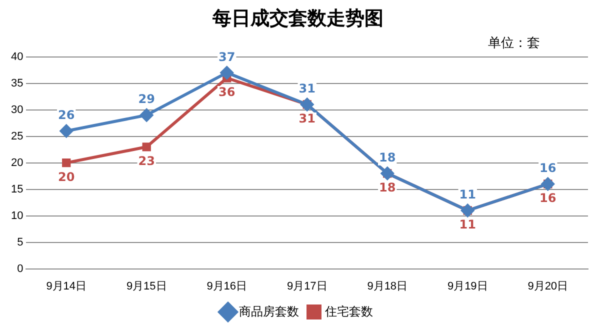 Image resolution: width=600 pixels, height=328 pixels. Describe the element at coordinates (17, 162) in the screenshot. I see `y-tick-label: 20` at that location.